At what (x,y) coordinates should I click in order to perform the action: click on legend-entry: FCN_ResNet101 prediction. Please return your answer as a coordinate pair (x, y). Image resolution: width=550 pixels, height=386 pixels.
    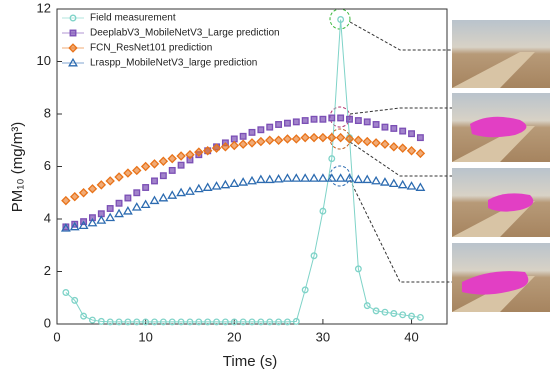
    Looking at the image, I should click on (137, 48).